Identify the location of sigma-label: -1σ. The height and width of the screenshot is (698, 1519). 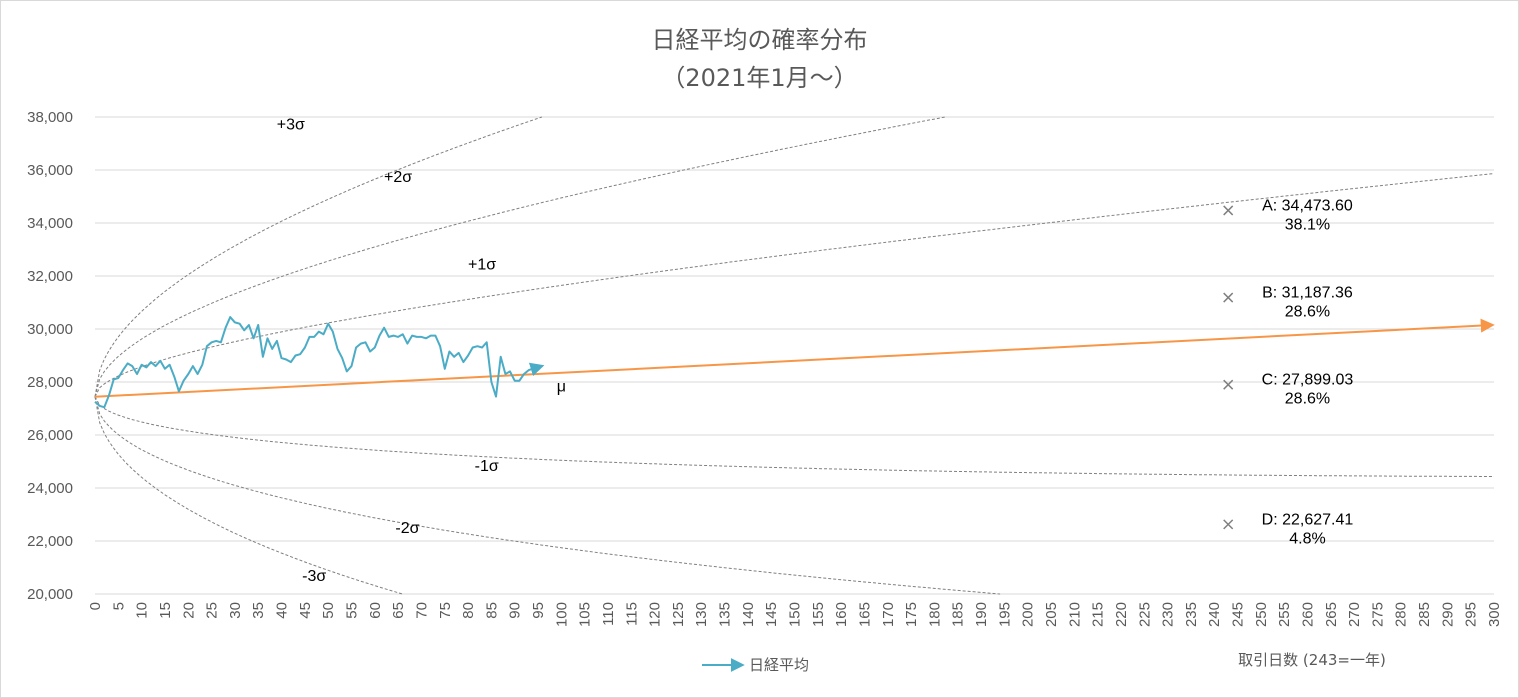
(487, 466).